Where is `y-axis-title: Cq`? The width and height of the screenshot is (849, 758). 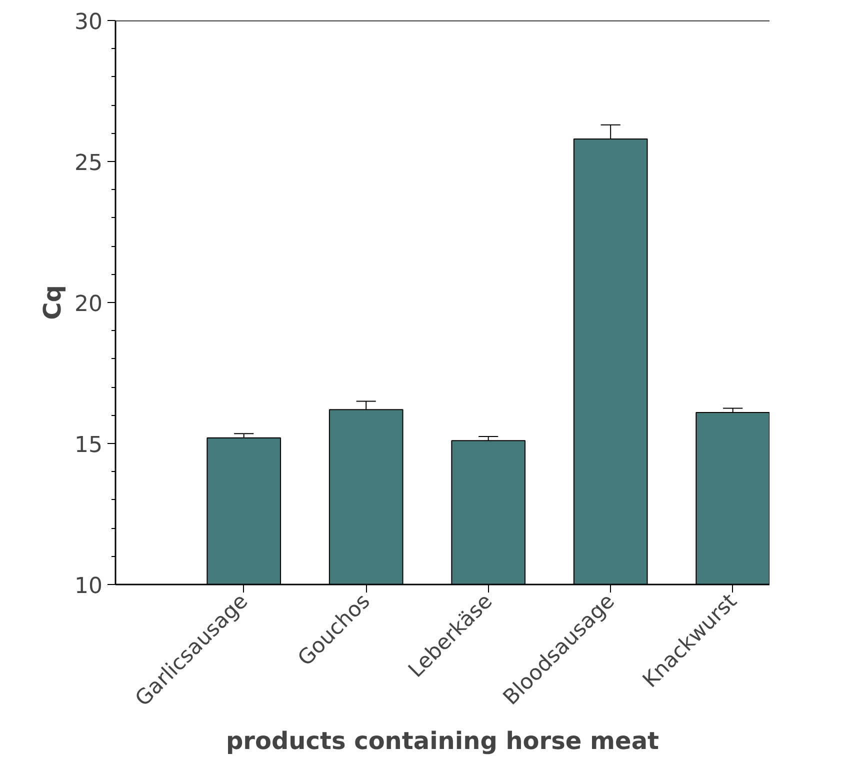 y-axis-title: Cq is located at coordinates (52, 302).